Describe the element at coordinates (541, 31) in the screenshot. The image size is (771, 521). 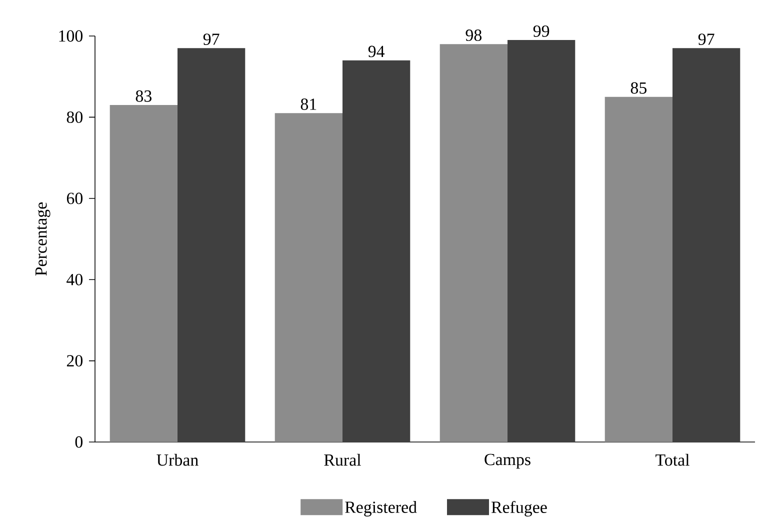
I see `data-label: 99` at that location.